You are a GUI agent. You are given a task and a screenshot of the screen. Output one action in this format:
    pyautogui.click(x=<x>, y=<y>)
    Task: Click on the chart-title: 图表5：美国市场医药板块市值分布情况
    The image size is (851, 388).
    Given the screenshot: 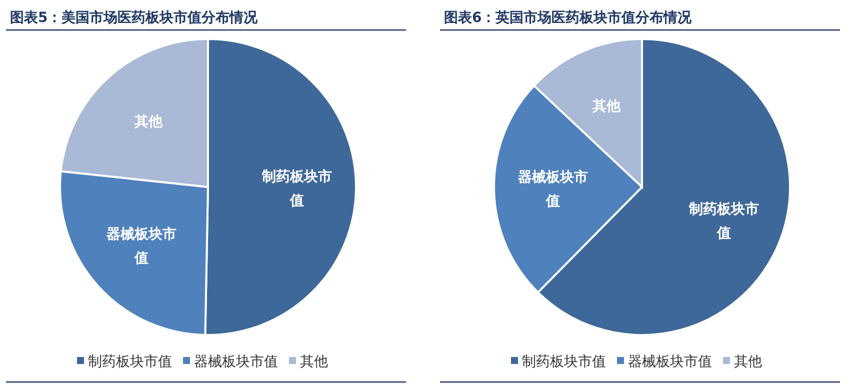 What is the action you would take?
    pyautogui.click(x=134, y=17)
    